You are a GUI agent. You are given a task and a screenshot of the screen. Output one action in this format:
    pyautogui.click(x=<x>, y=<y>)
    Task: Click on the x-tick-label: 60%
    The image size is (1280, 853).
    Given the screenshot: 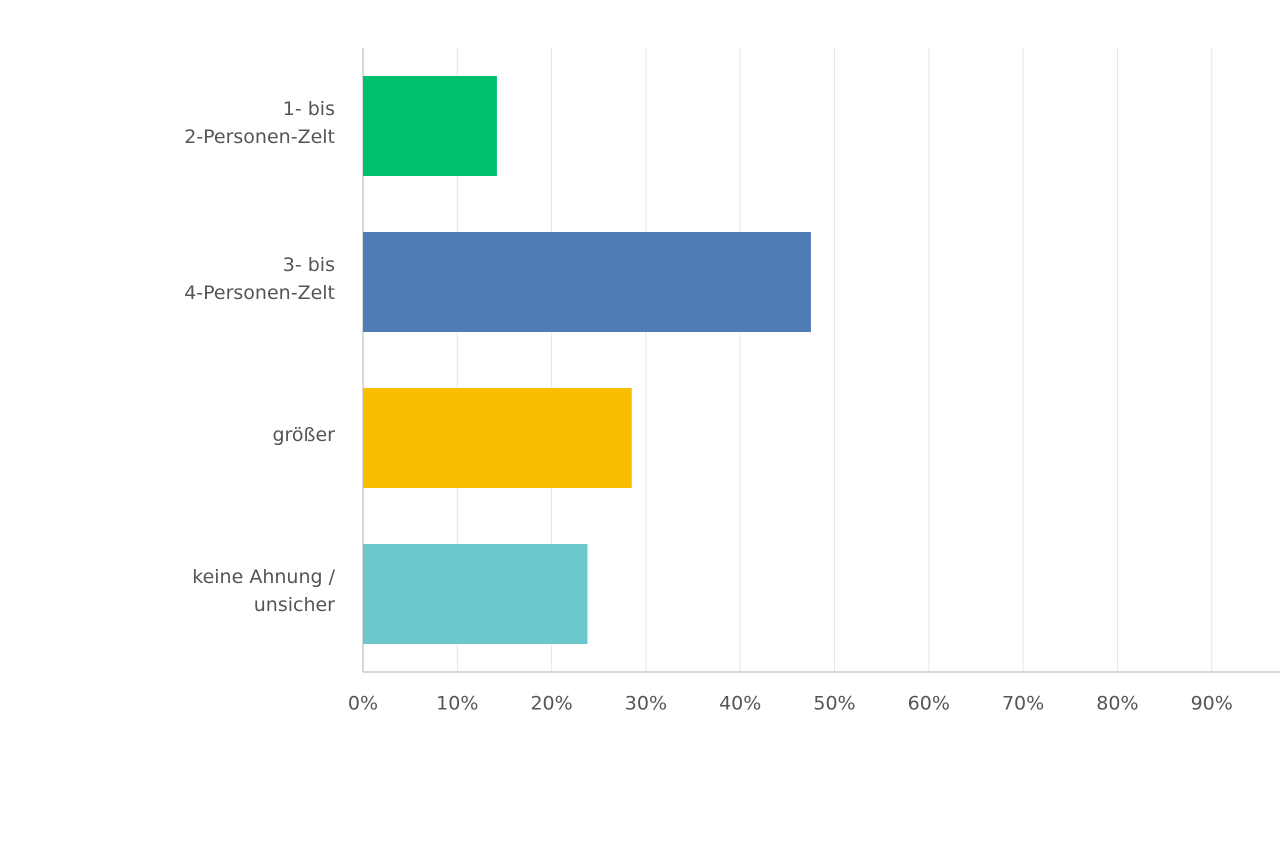 What is the action you would take?
    pyautogui.click(x=929, y=704)
    